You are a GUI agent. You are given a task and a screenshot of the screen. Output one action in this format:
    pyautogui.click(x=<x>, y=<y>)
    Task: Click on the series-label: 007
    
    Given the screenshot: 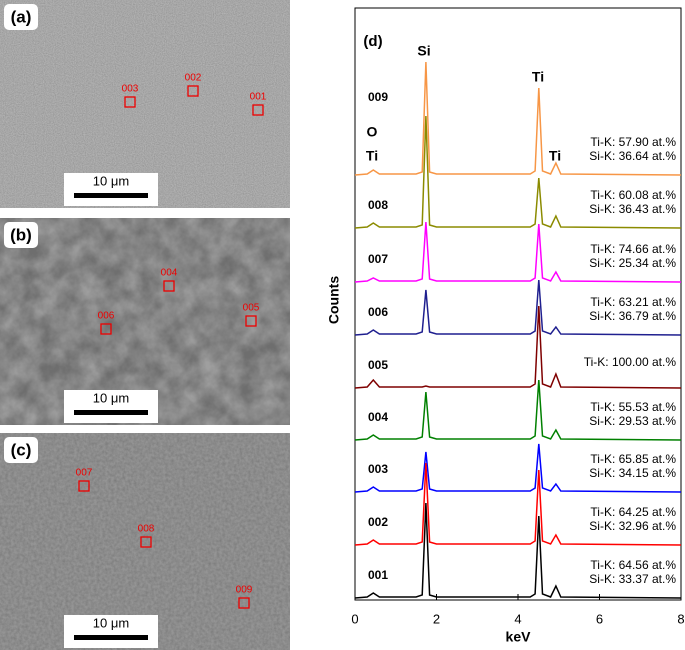 What is the action you would take?
    pyautogui.click(x=378, y=259)
    